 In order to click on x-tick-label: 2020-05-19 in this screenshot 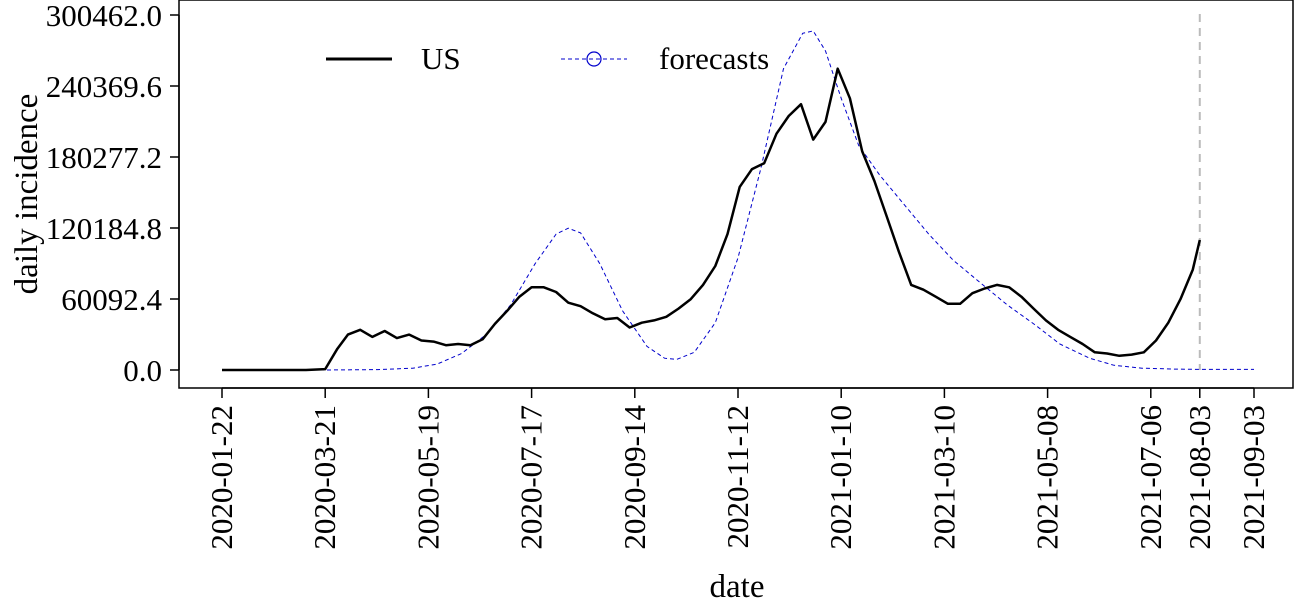, I will do `click(427, 477)`.